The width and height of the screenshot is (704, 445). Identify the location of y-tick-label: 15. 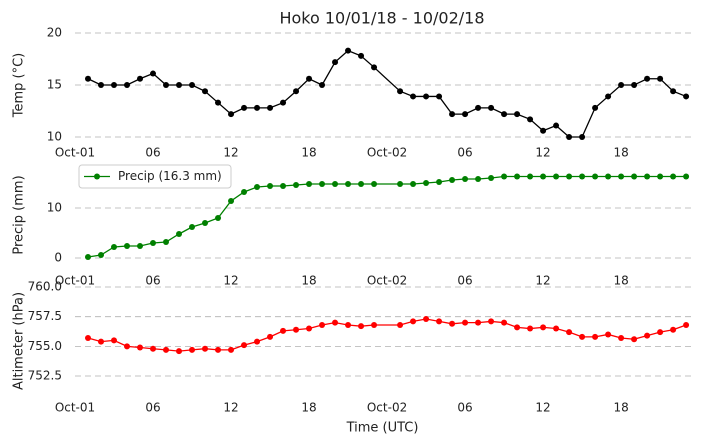
(54, 85).